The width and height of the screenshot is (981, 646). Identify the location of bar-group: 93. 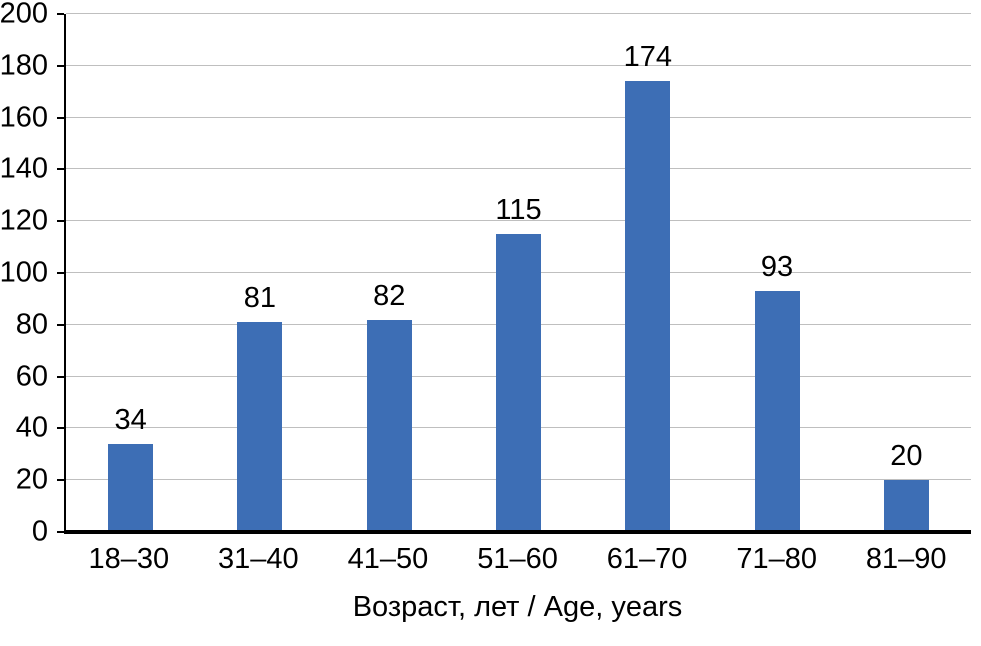
(776, 273).